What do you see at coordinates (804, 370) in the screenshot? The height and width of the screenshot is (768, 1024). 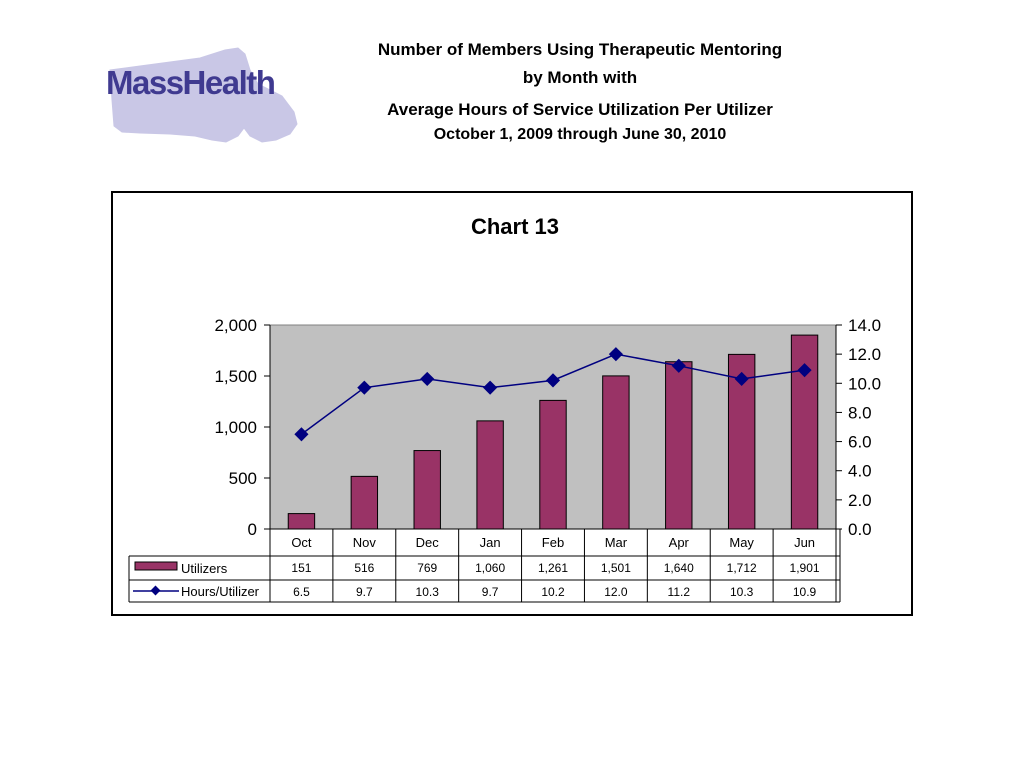 I see `hours-point-jun` at bounding box center [804, 370].